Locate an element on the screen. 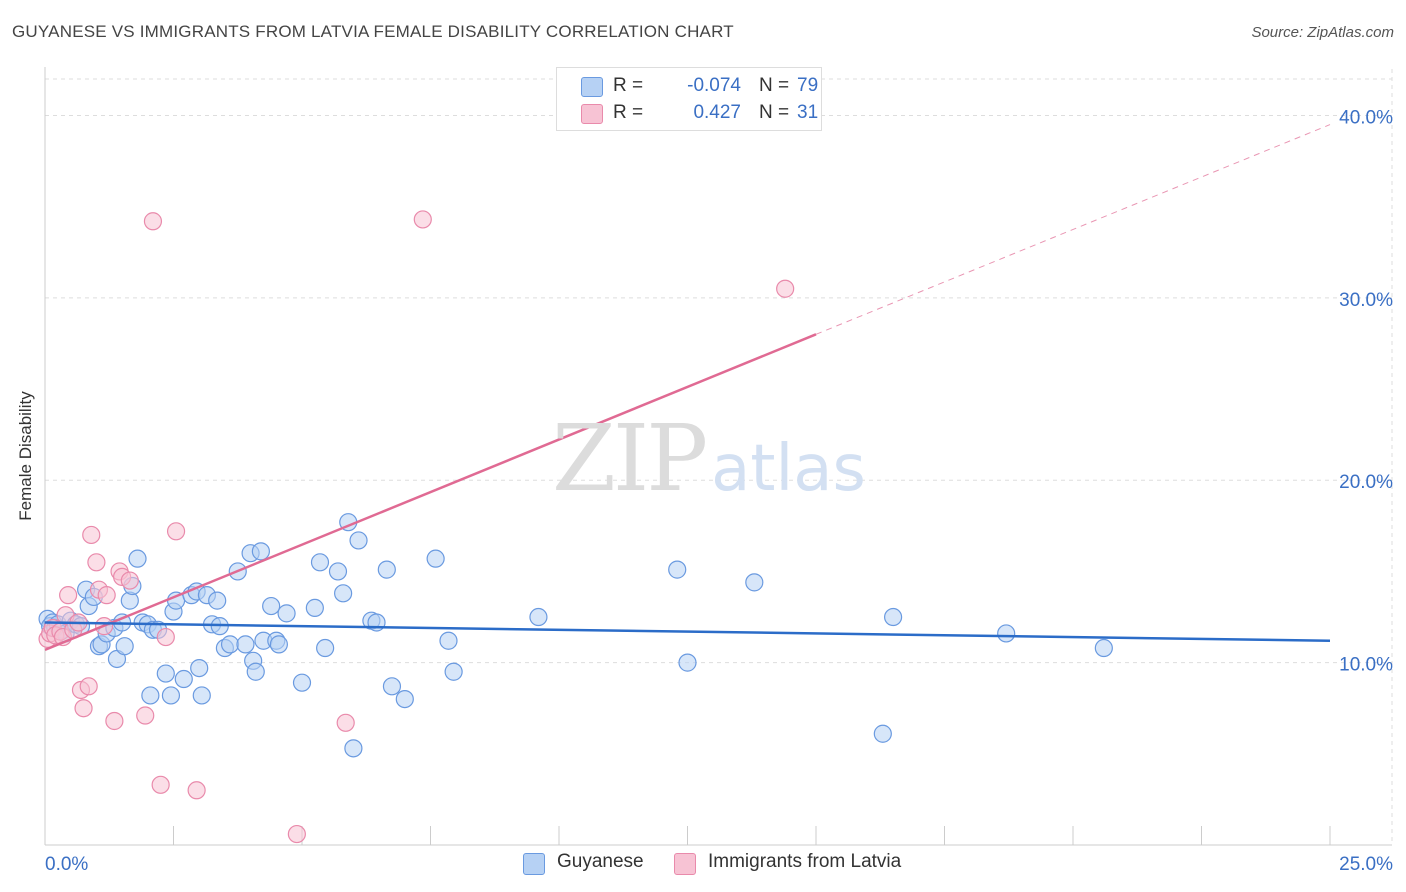  legend-r-value: -0.074 is located at coordinates (714, 85).